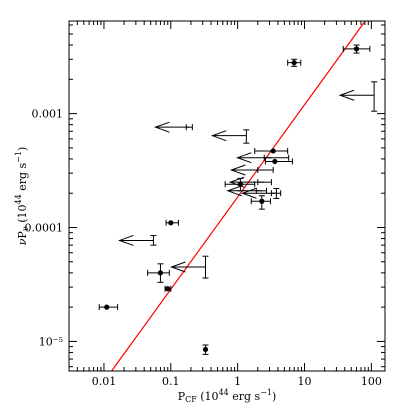 The width and height of the screenshot is (409, 409). Describe the element at coordinates (171, 381) in the screenshot. I see `x-tick-label: 0.1` at that location.